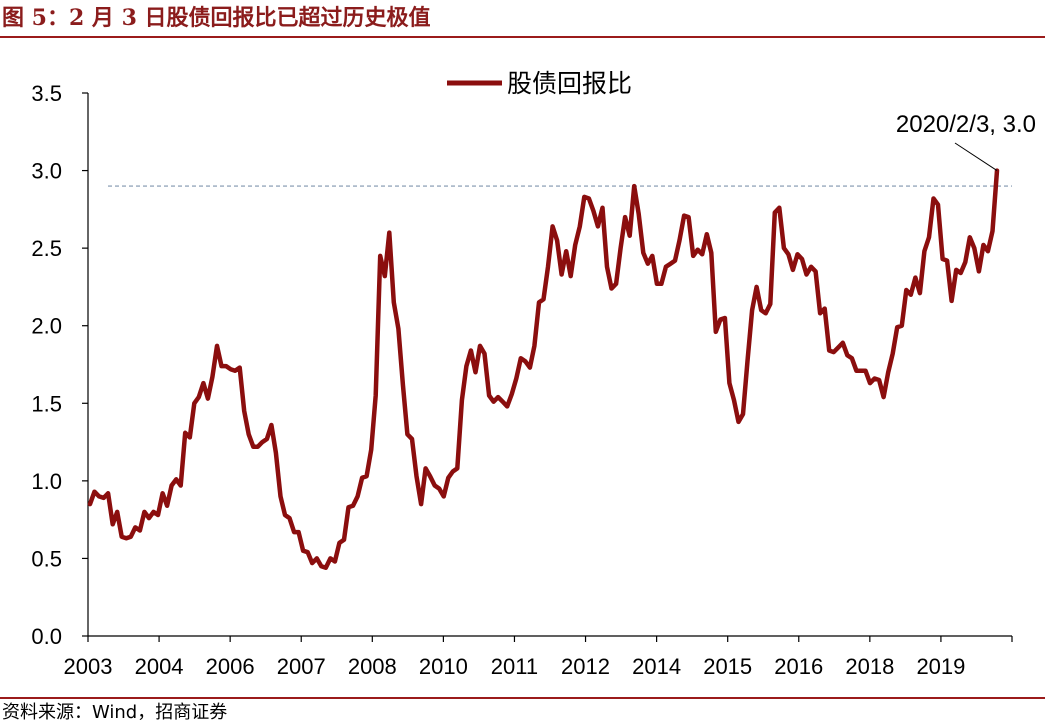 The image size is (1045, 727). I want to click on annotation-leader, so click(976, 156).